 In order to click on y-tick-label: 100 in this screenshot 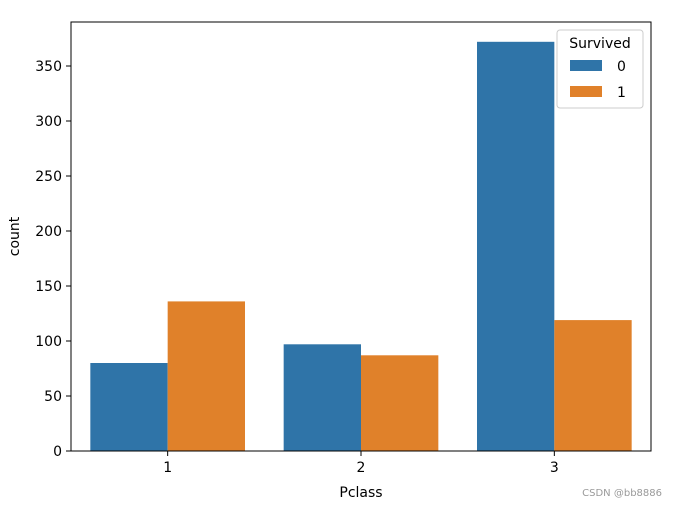, I will do `click(48, 342)`.